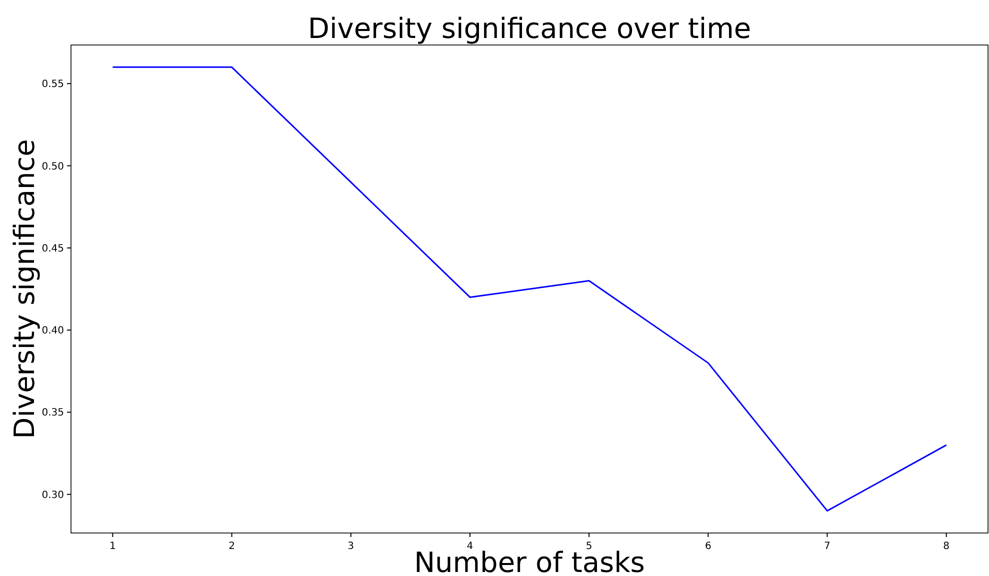  What do you see at coordinates (827, 546) in the screenshot?
I see `x-tick-label: 7` at bounding box center [827, 546].